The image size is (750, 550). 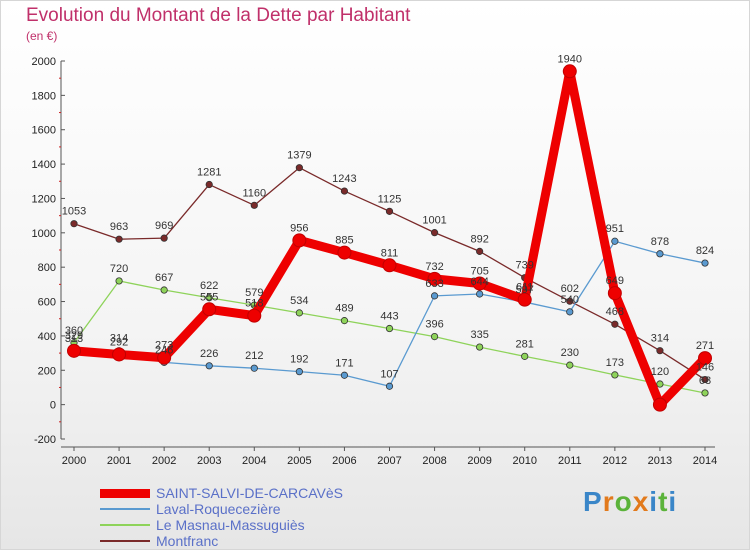 What do you see at coordinates (47, 268) in the screenshot?
I see `y-tick-label: 800` at bounding box center [47, 268].